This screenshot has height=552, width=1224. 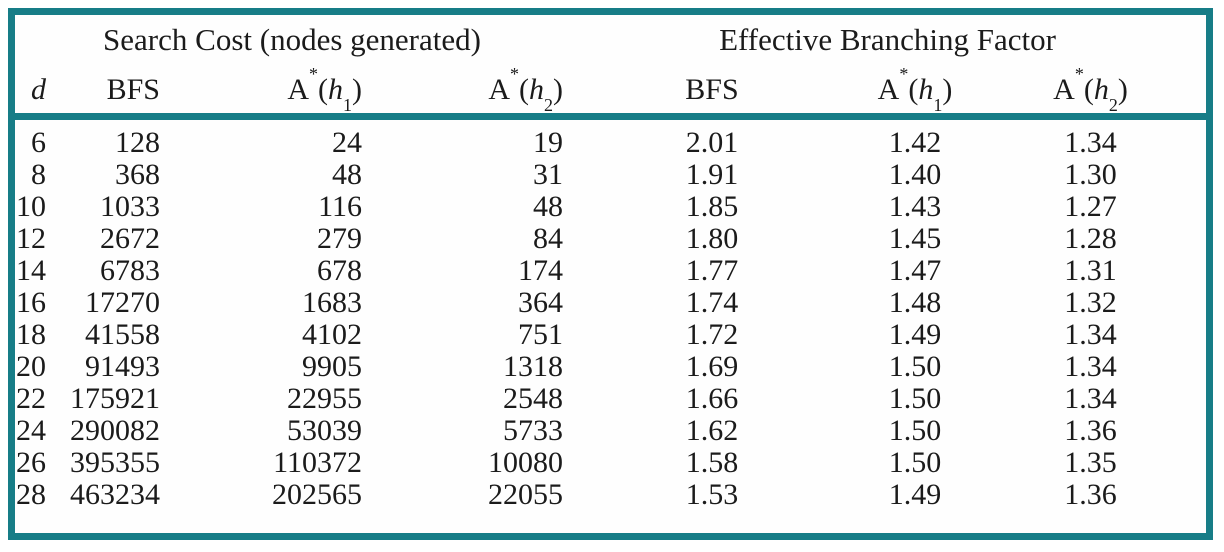 I want to click on cell-astar-h1-ebf: 1.42, so click(x=915, y=142).